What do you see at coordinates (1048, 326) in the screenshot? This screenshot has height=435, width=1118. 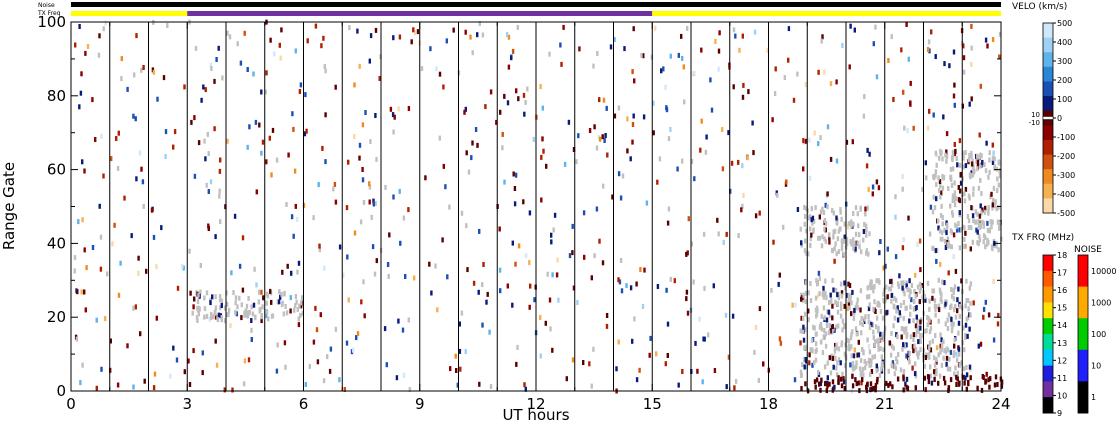 I see `txfreq-color-band` at bounding box center [1048, 326].